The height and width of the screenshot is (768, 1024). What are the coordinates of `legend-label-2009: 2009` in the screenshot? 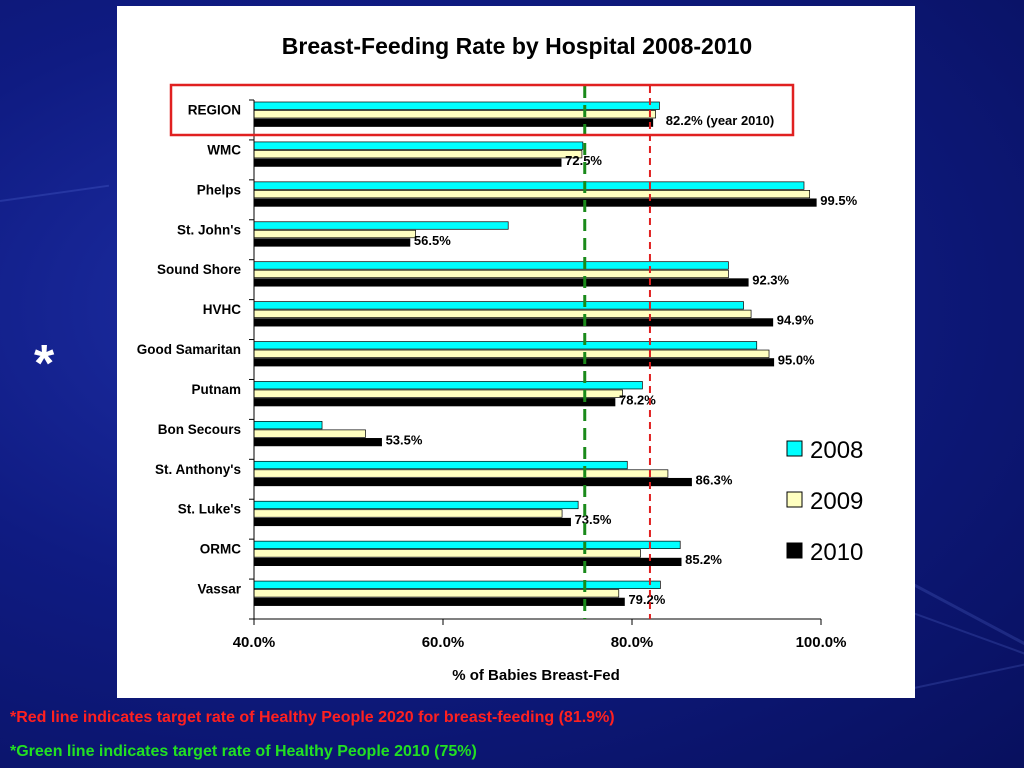 It's located at (836, 501).